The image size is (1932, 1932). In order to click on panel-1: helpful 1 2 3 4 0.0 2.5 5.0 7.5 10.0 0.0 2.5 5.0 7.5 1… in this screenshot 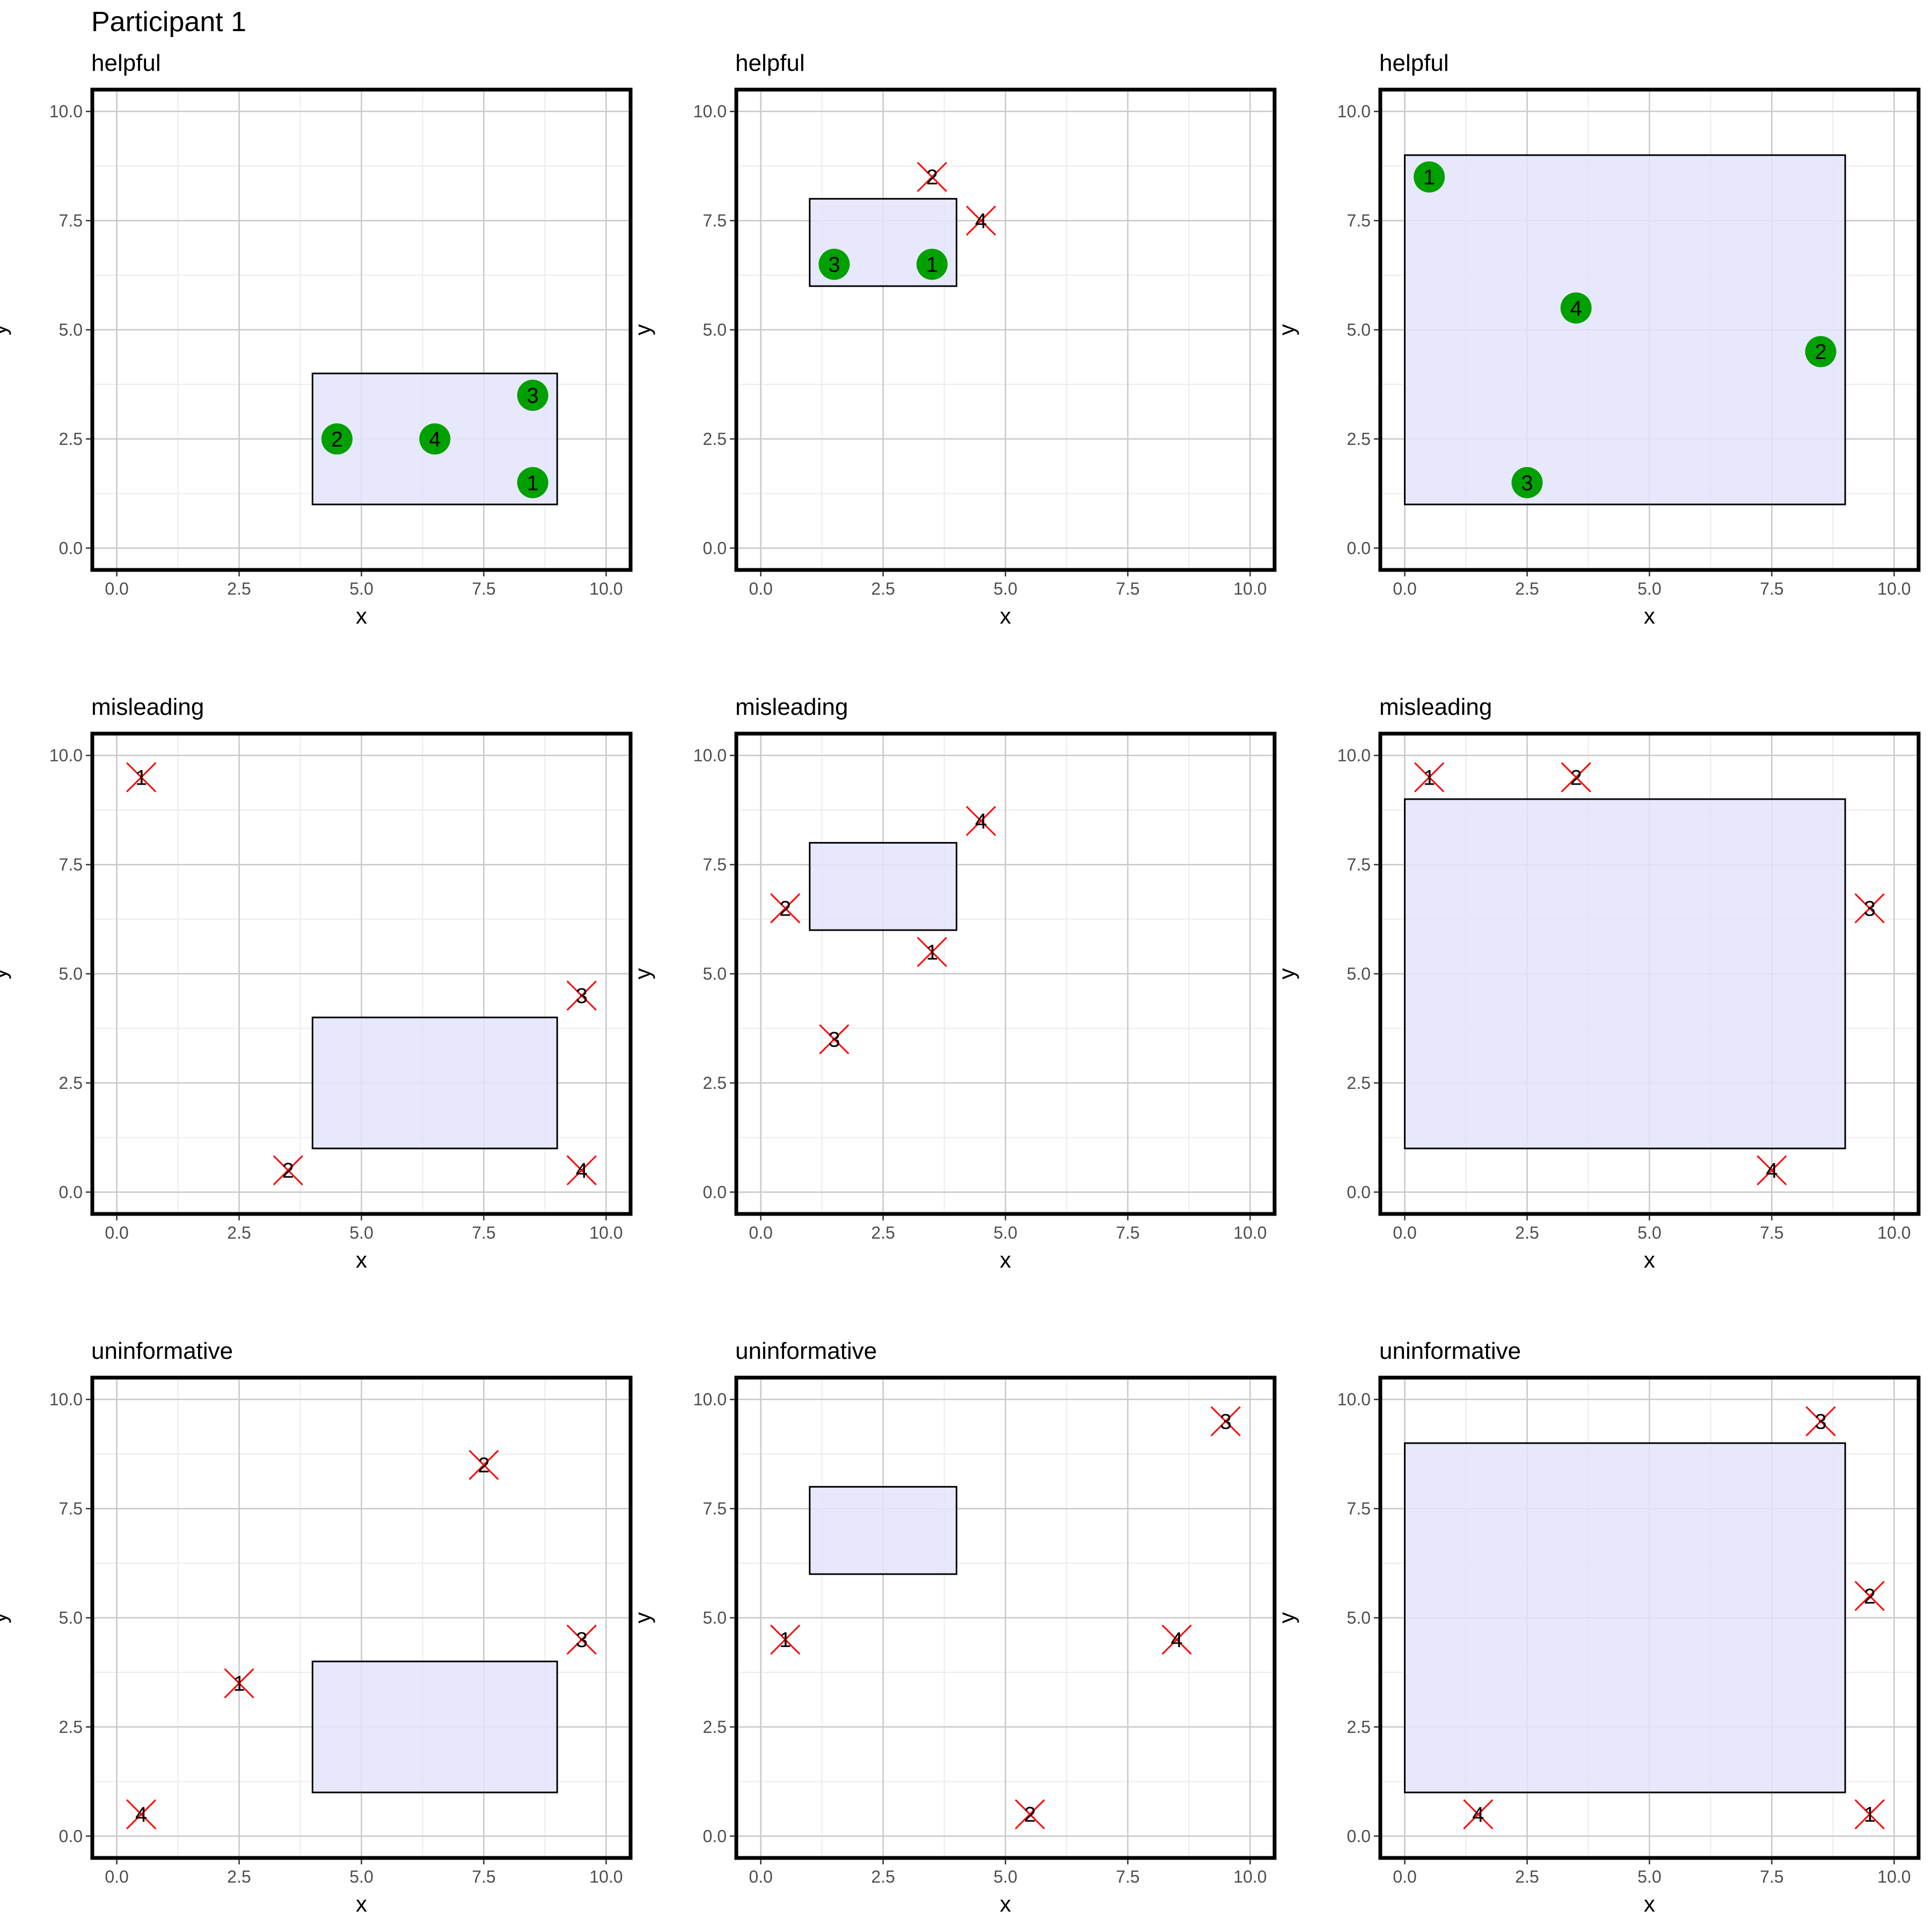, I will do `click(316, 339)`.